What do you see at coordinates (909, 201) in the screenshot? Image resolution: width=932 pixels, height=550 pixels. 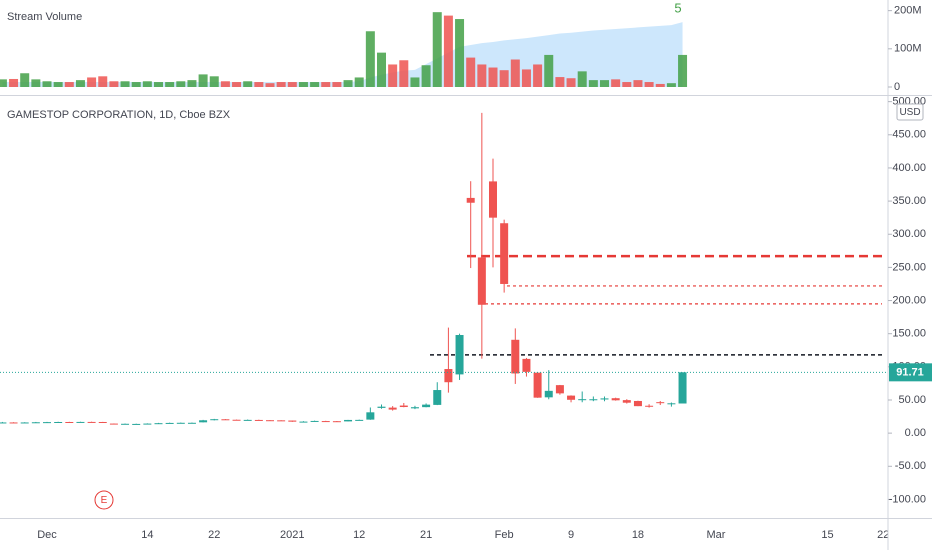 I see `y-tick-label: 350.00` at bounding box center [909, 201].